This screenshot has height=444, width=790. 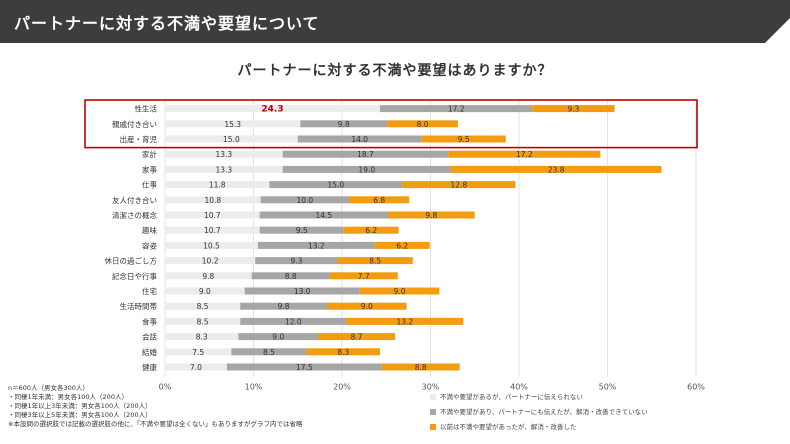 I want to click on category-label: 住宅, so click(x=149, y=291).